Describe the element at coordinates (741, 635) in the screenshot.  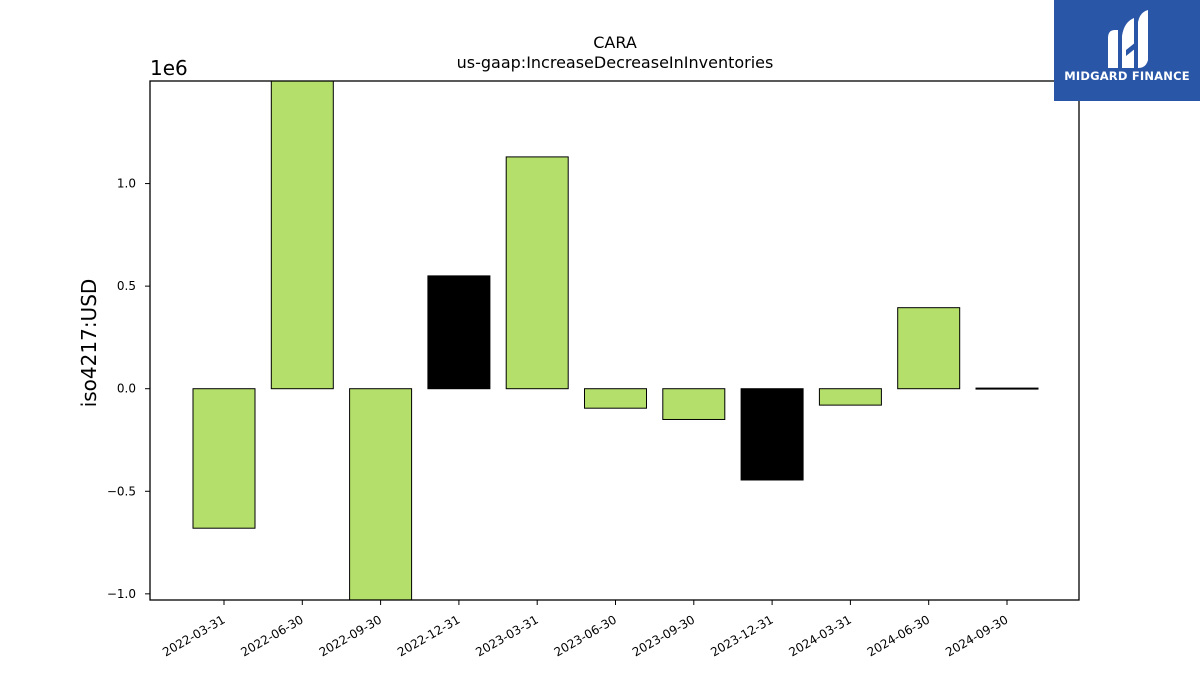
I see `x-tick-label: 2023-12-31` at that location.